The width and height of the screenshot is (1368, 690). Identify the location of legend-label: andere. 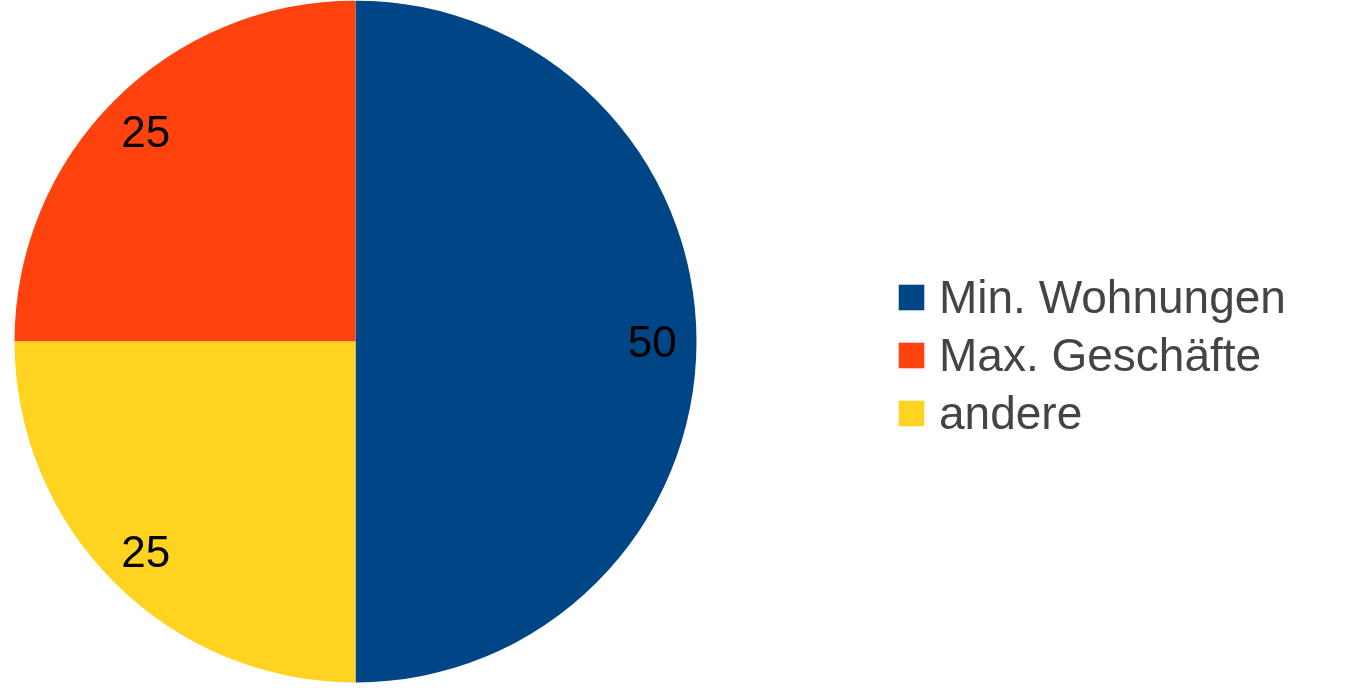
(1011, 413).